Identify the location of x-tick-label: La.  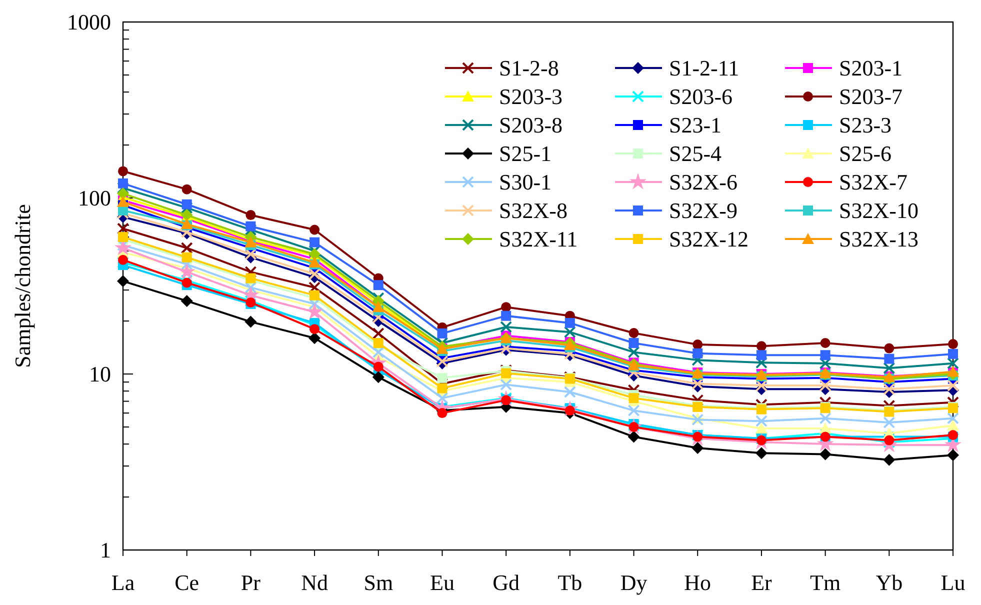
(123, 582).